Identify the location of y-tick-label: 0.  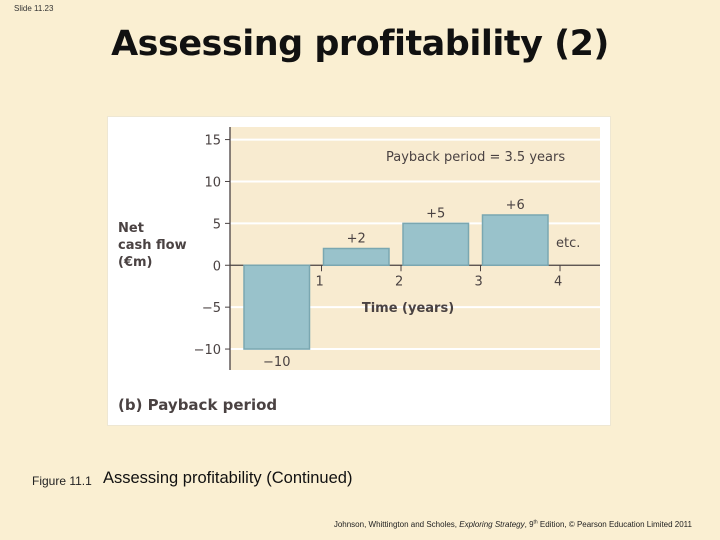
(217, 266).